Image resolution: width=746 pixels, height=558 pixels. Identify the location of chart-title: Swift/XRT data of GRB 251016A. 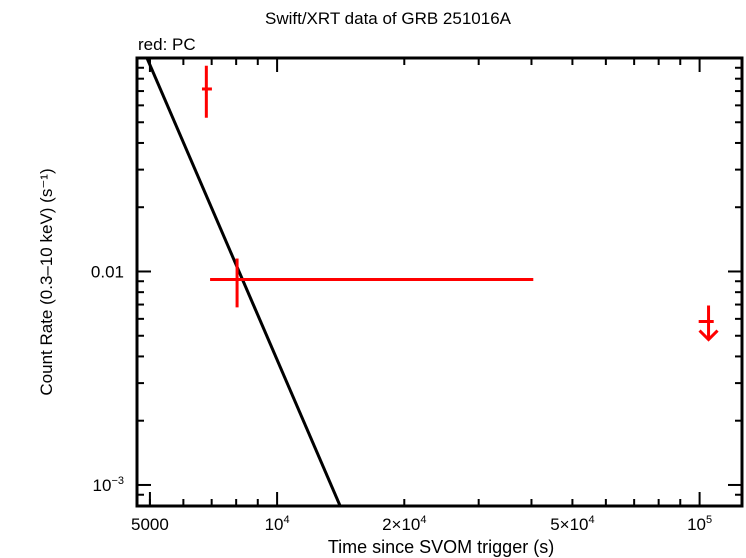
(388, 18).